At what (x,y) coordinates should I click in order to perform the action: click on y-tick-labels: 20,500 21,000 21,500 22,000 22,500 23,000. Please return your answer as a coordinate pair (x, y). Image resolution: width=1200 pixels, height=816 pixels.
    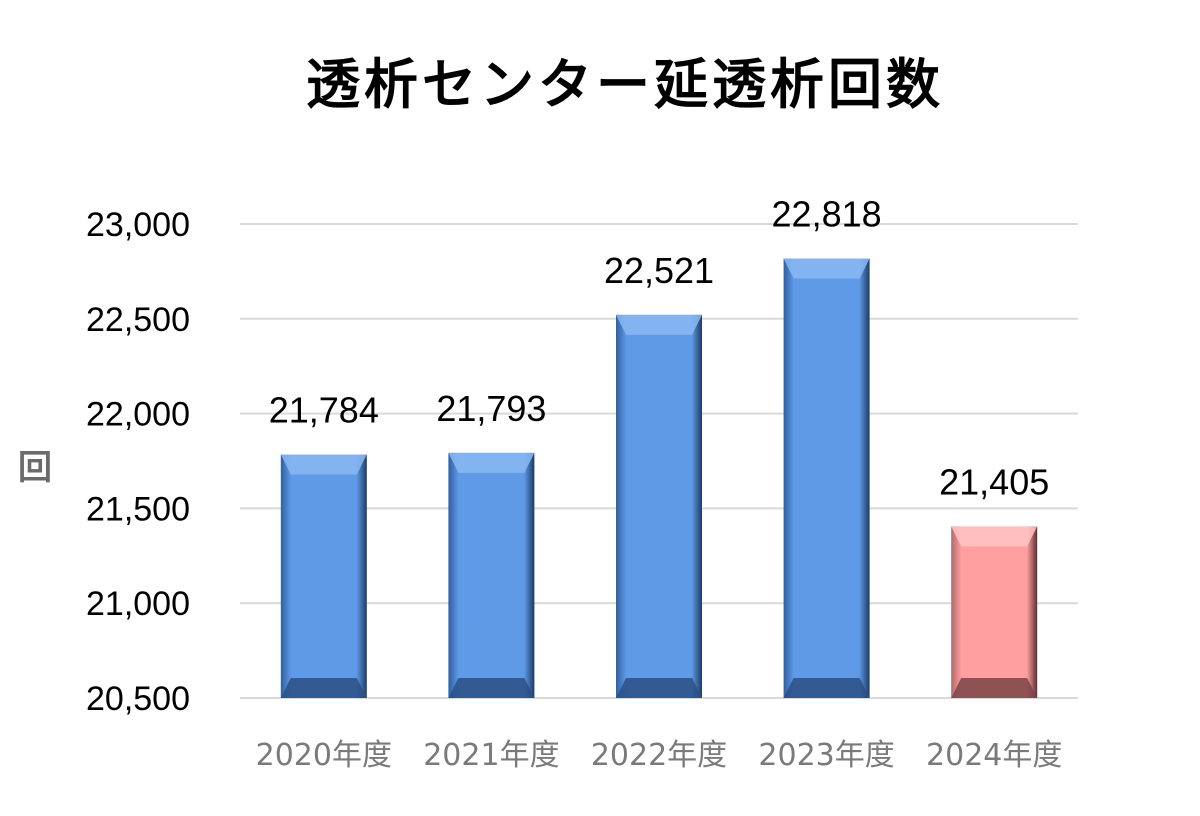
    Looking at the image, I should click on (138, 462).